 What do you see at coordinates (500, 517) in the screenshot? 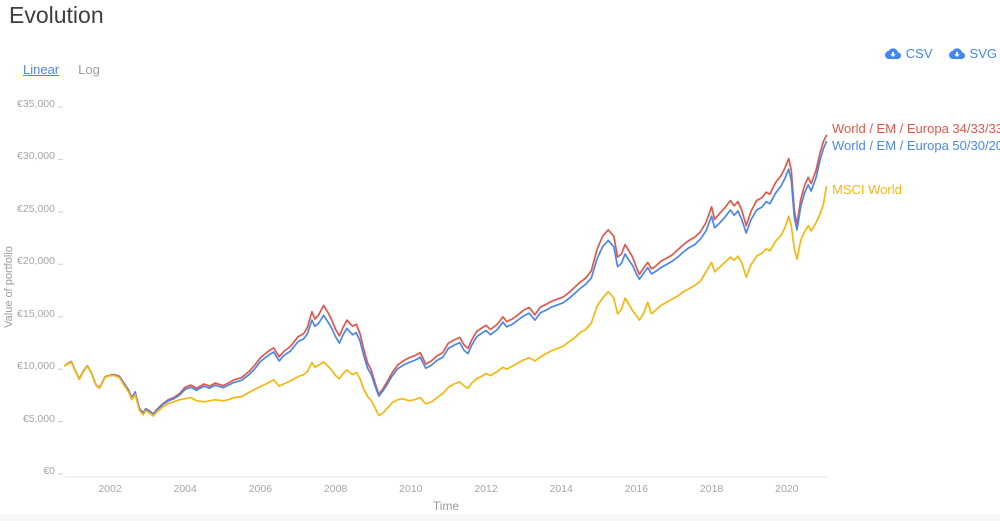
I see `section-divider` at bounding box center [500, 517].